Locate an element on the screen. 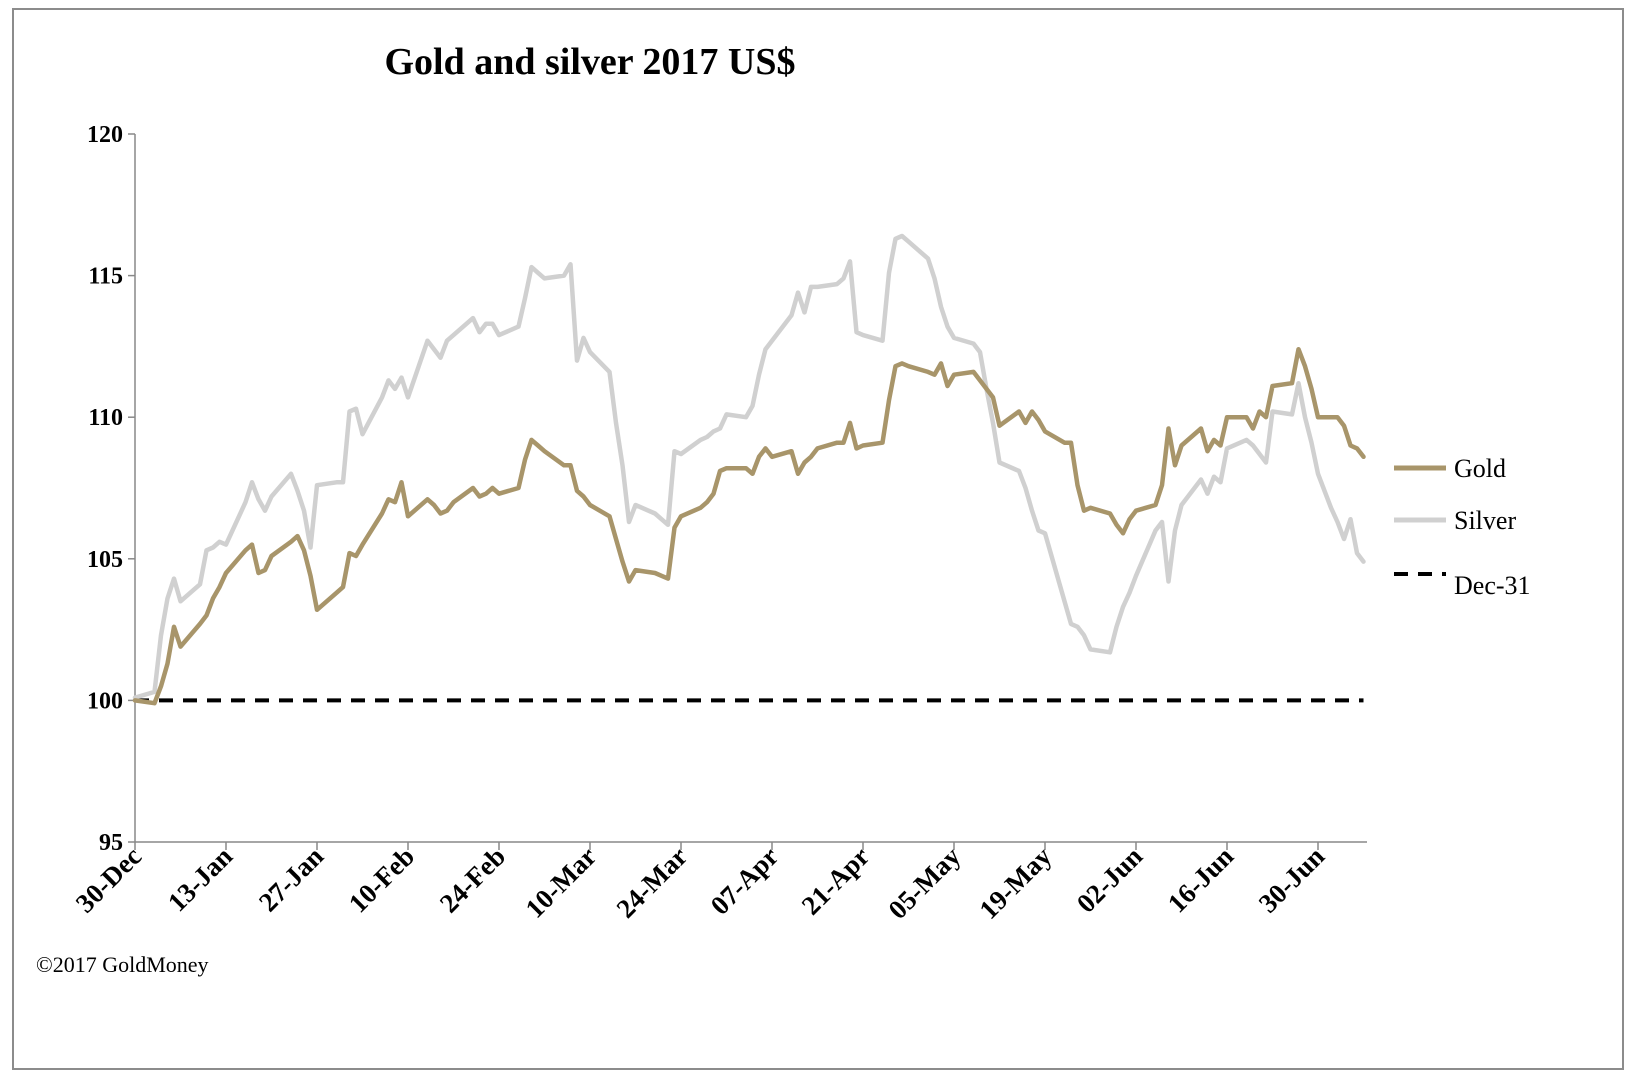  x-tick-label: 05-May is located at coordinates (924, 883).